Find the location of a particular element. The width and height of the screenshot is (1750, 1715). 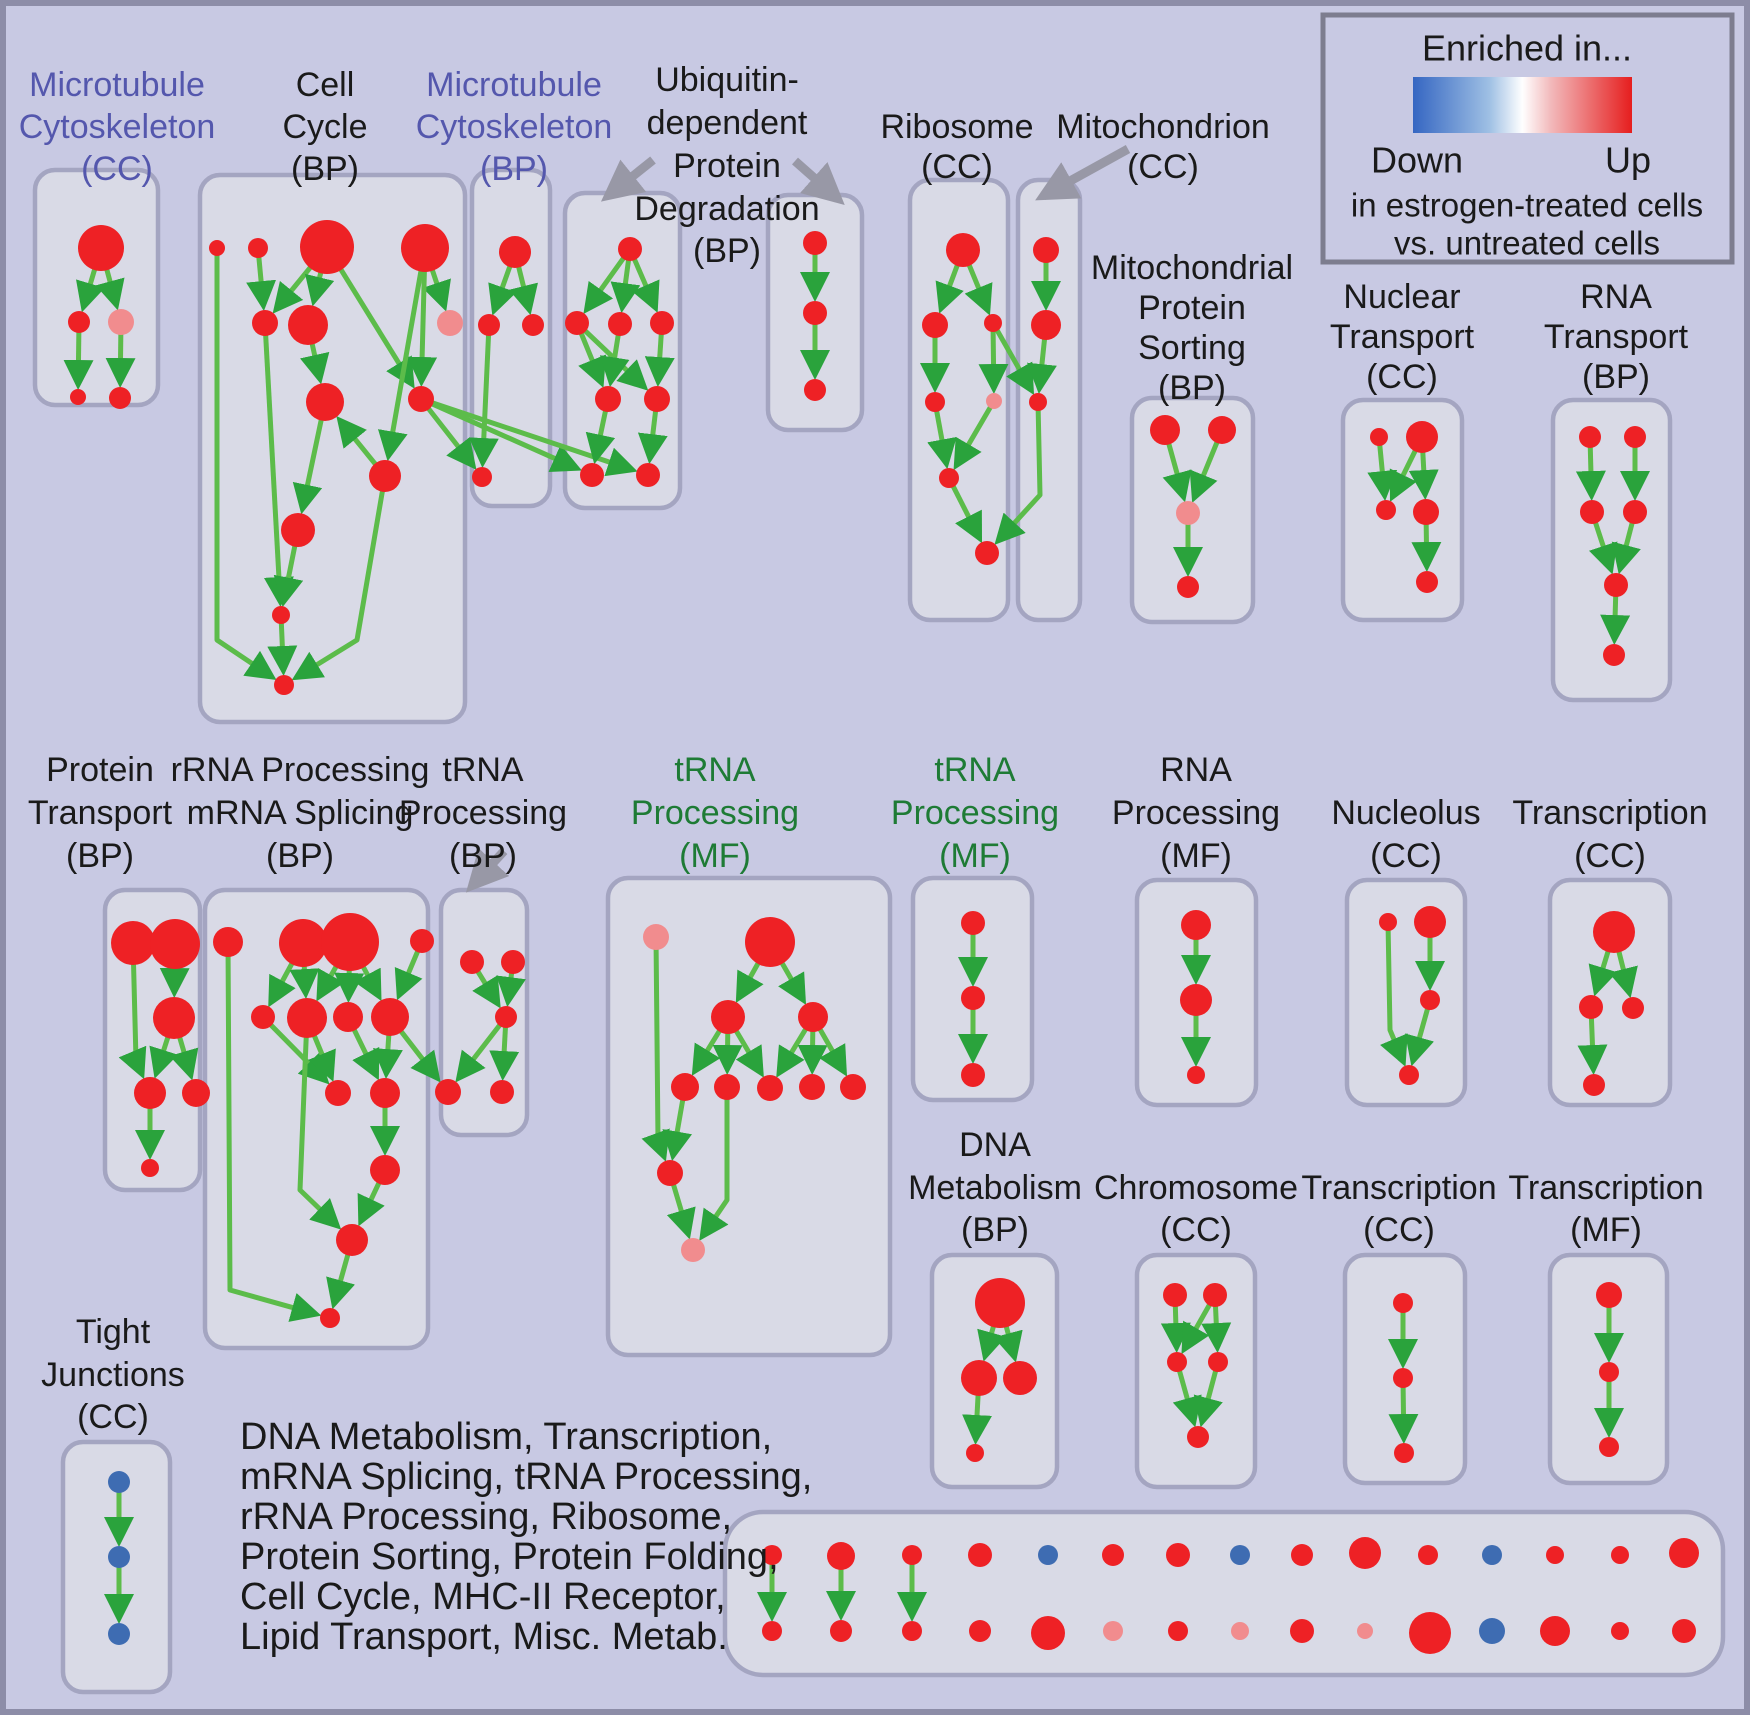

pointer-to-ubiquitin-degradation-box-arrow-icon is located at coordinates (628, 179).